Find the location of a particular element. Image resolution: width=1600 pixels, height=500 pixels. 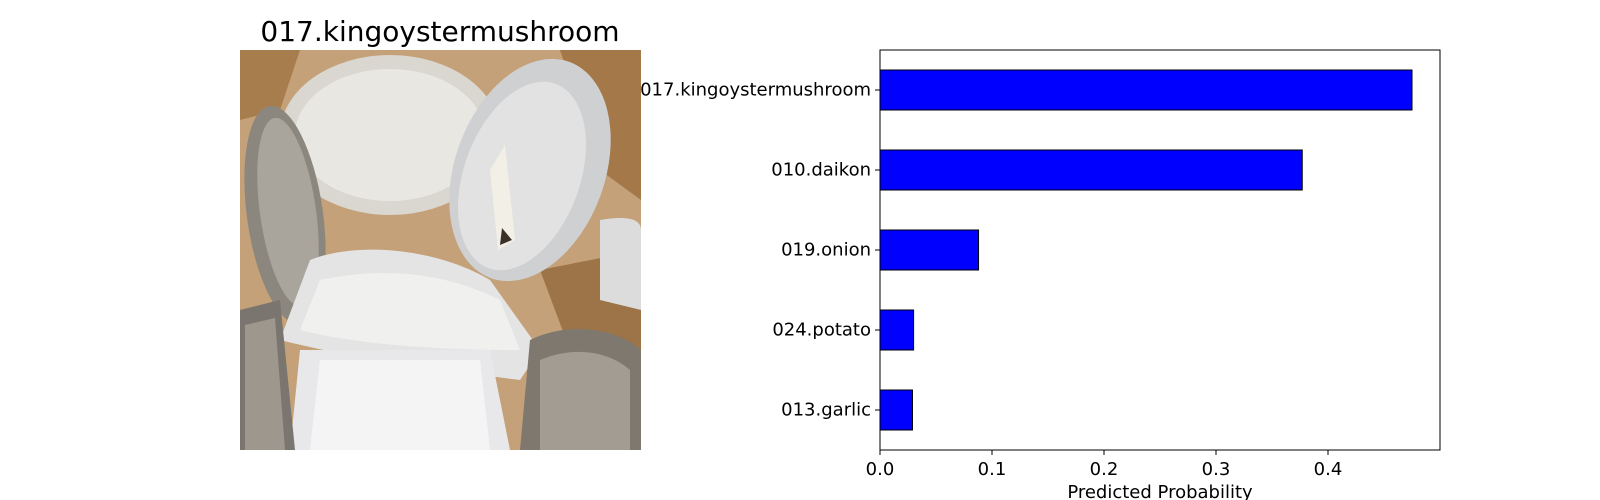

bar-019.onion is located at coordinates (929, 250).